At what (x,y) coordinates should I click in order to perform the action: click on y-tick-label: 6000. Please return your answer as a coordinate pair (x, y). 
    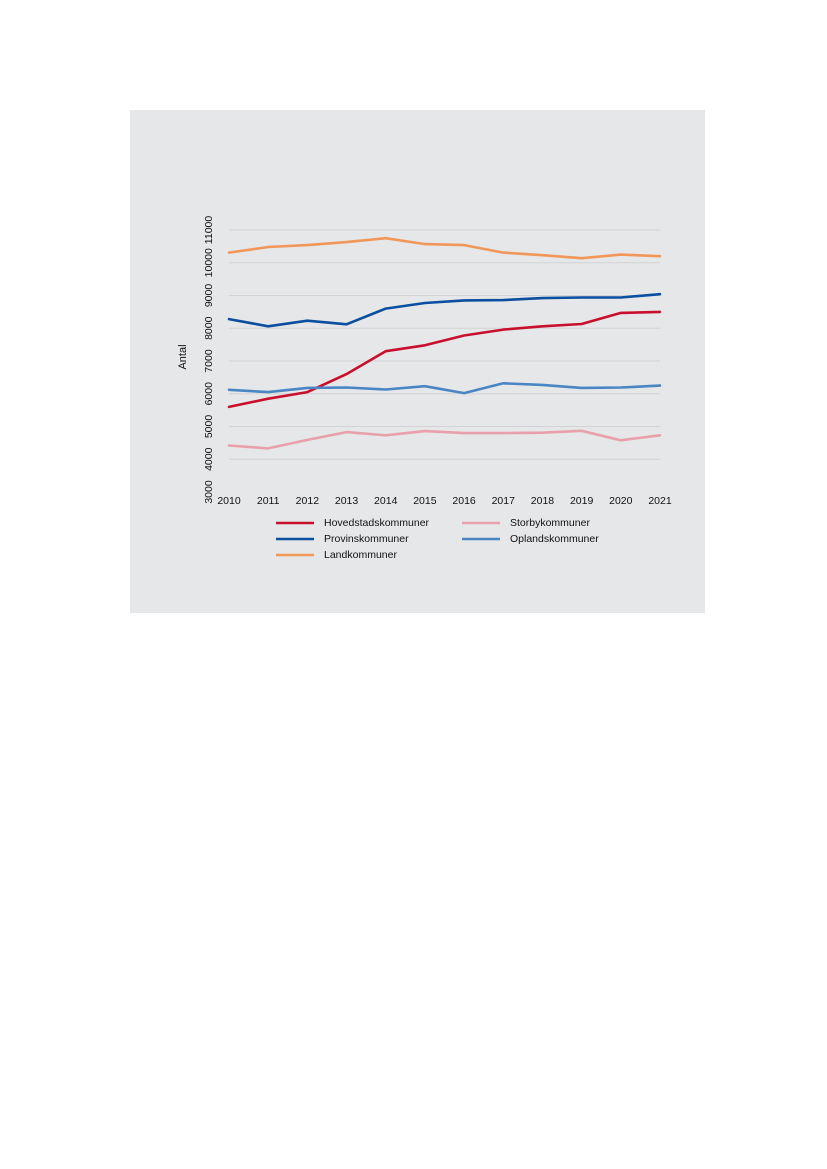
    Looking at the image, I should click on (209, 394).